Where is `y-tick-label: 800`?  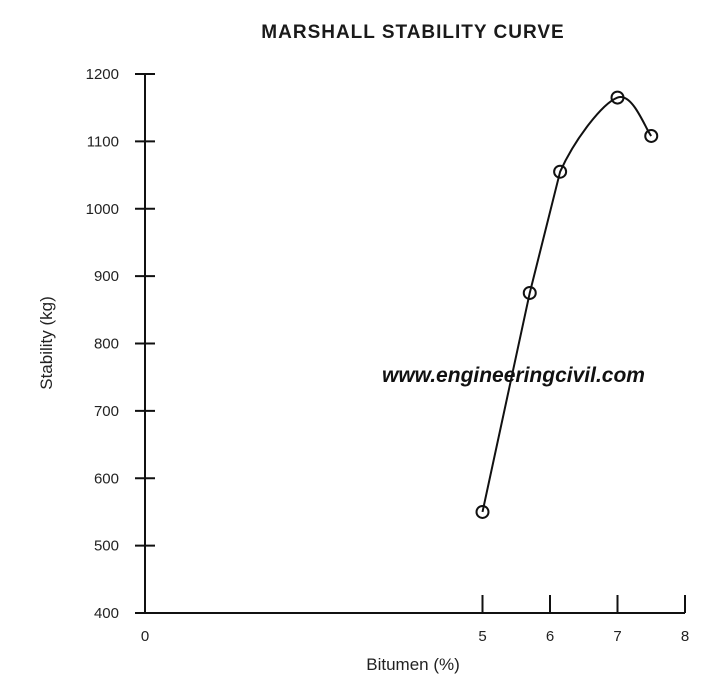 y-tick-label: 800 is located at coordinates (106, 344).